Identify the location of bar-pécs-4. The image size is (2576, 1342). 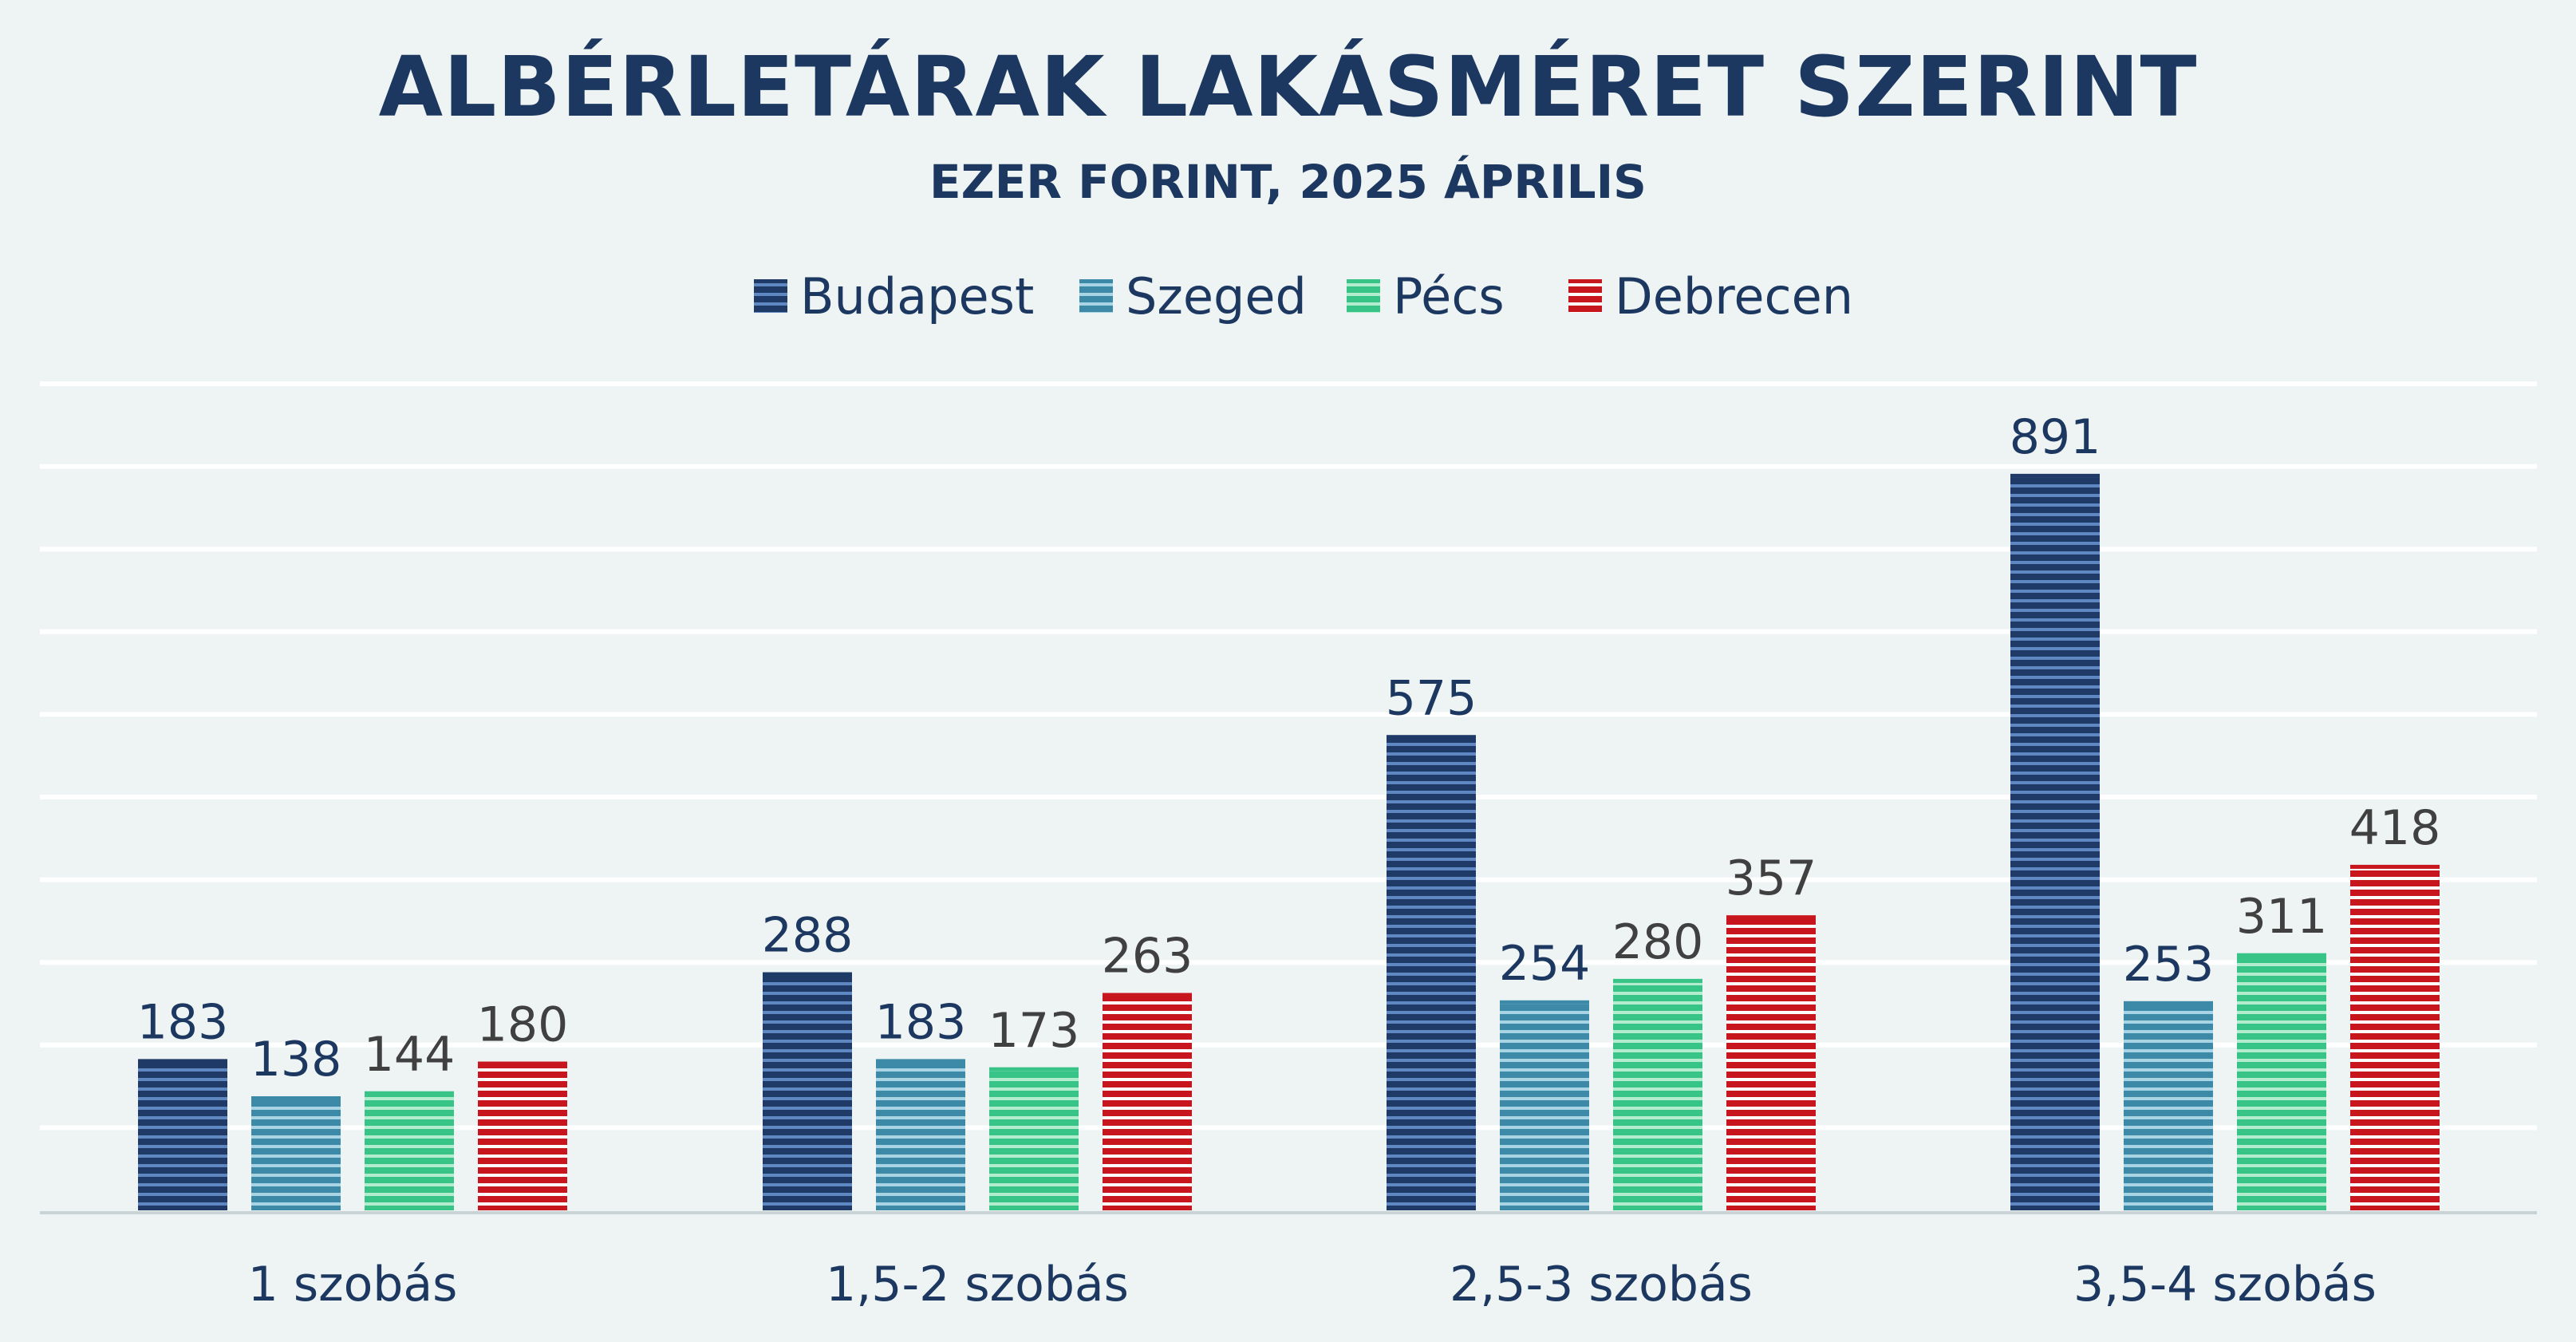
(2281, 1081).